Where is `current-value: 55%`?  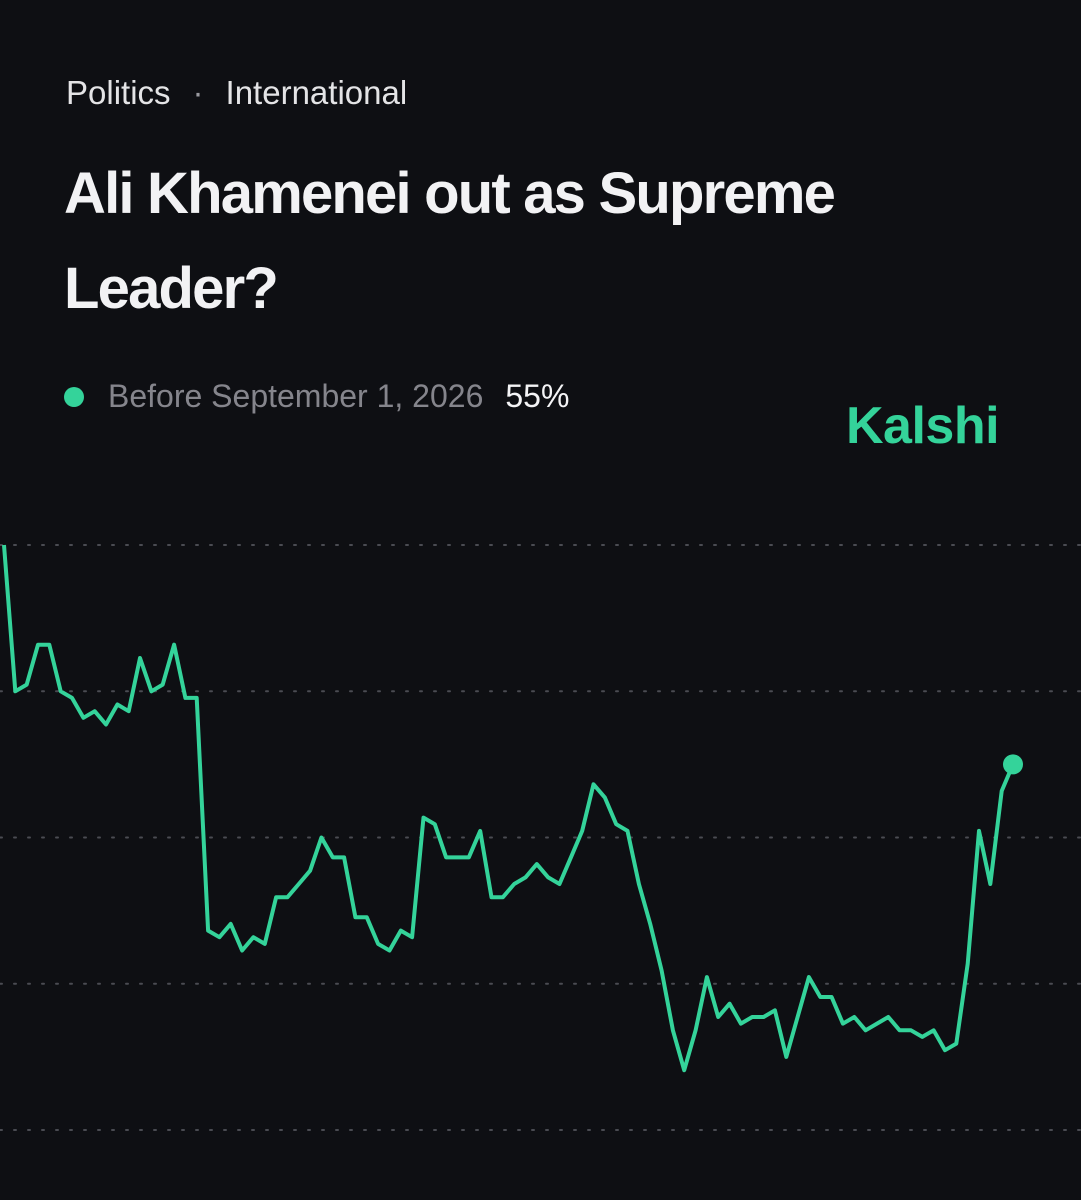
current-value: 55% is located at coordinates (537, 396).